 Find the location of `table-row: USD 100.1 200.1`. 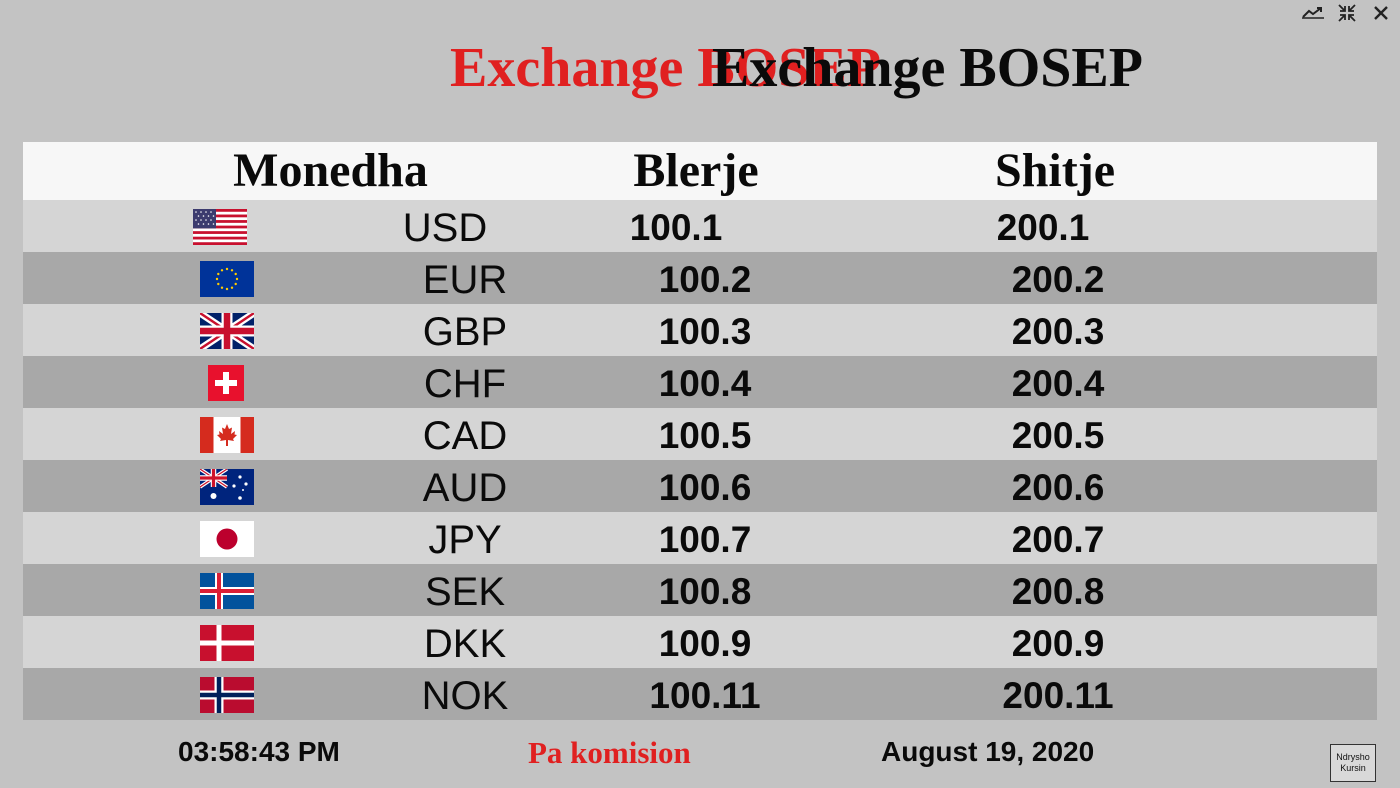

table-row: USD 100.1 200.1 is located at coordinates (700, 226).